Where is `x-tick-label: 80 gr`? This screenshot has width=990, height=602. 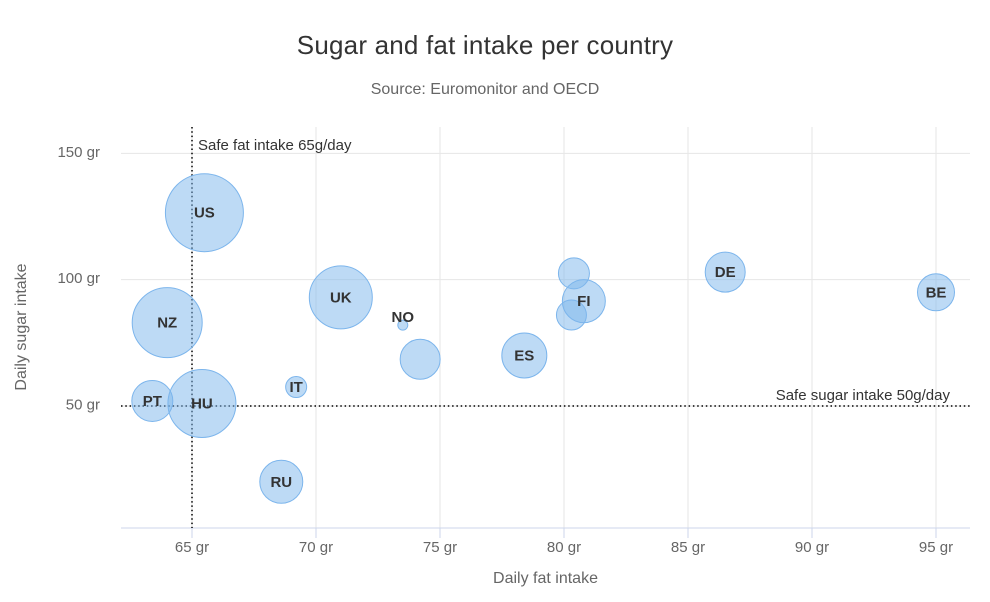
x-tick-label: 80 gr is located at coordinates (564, 547).